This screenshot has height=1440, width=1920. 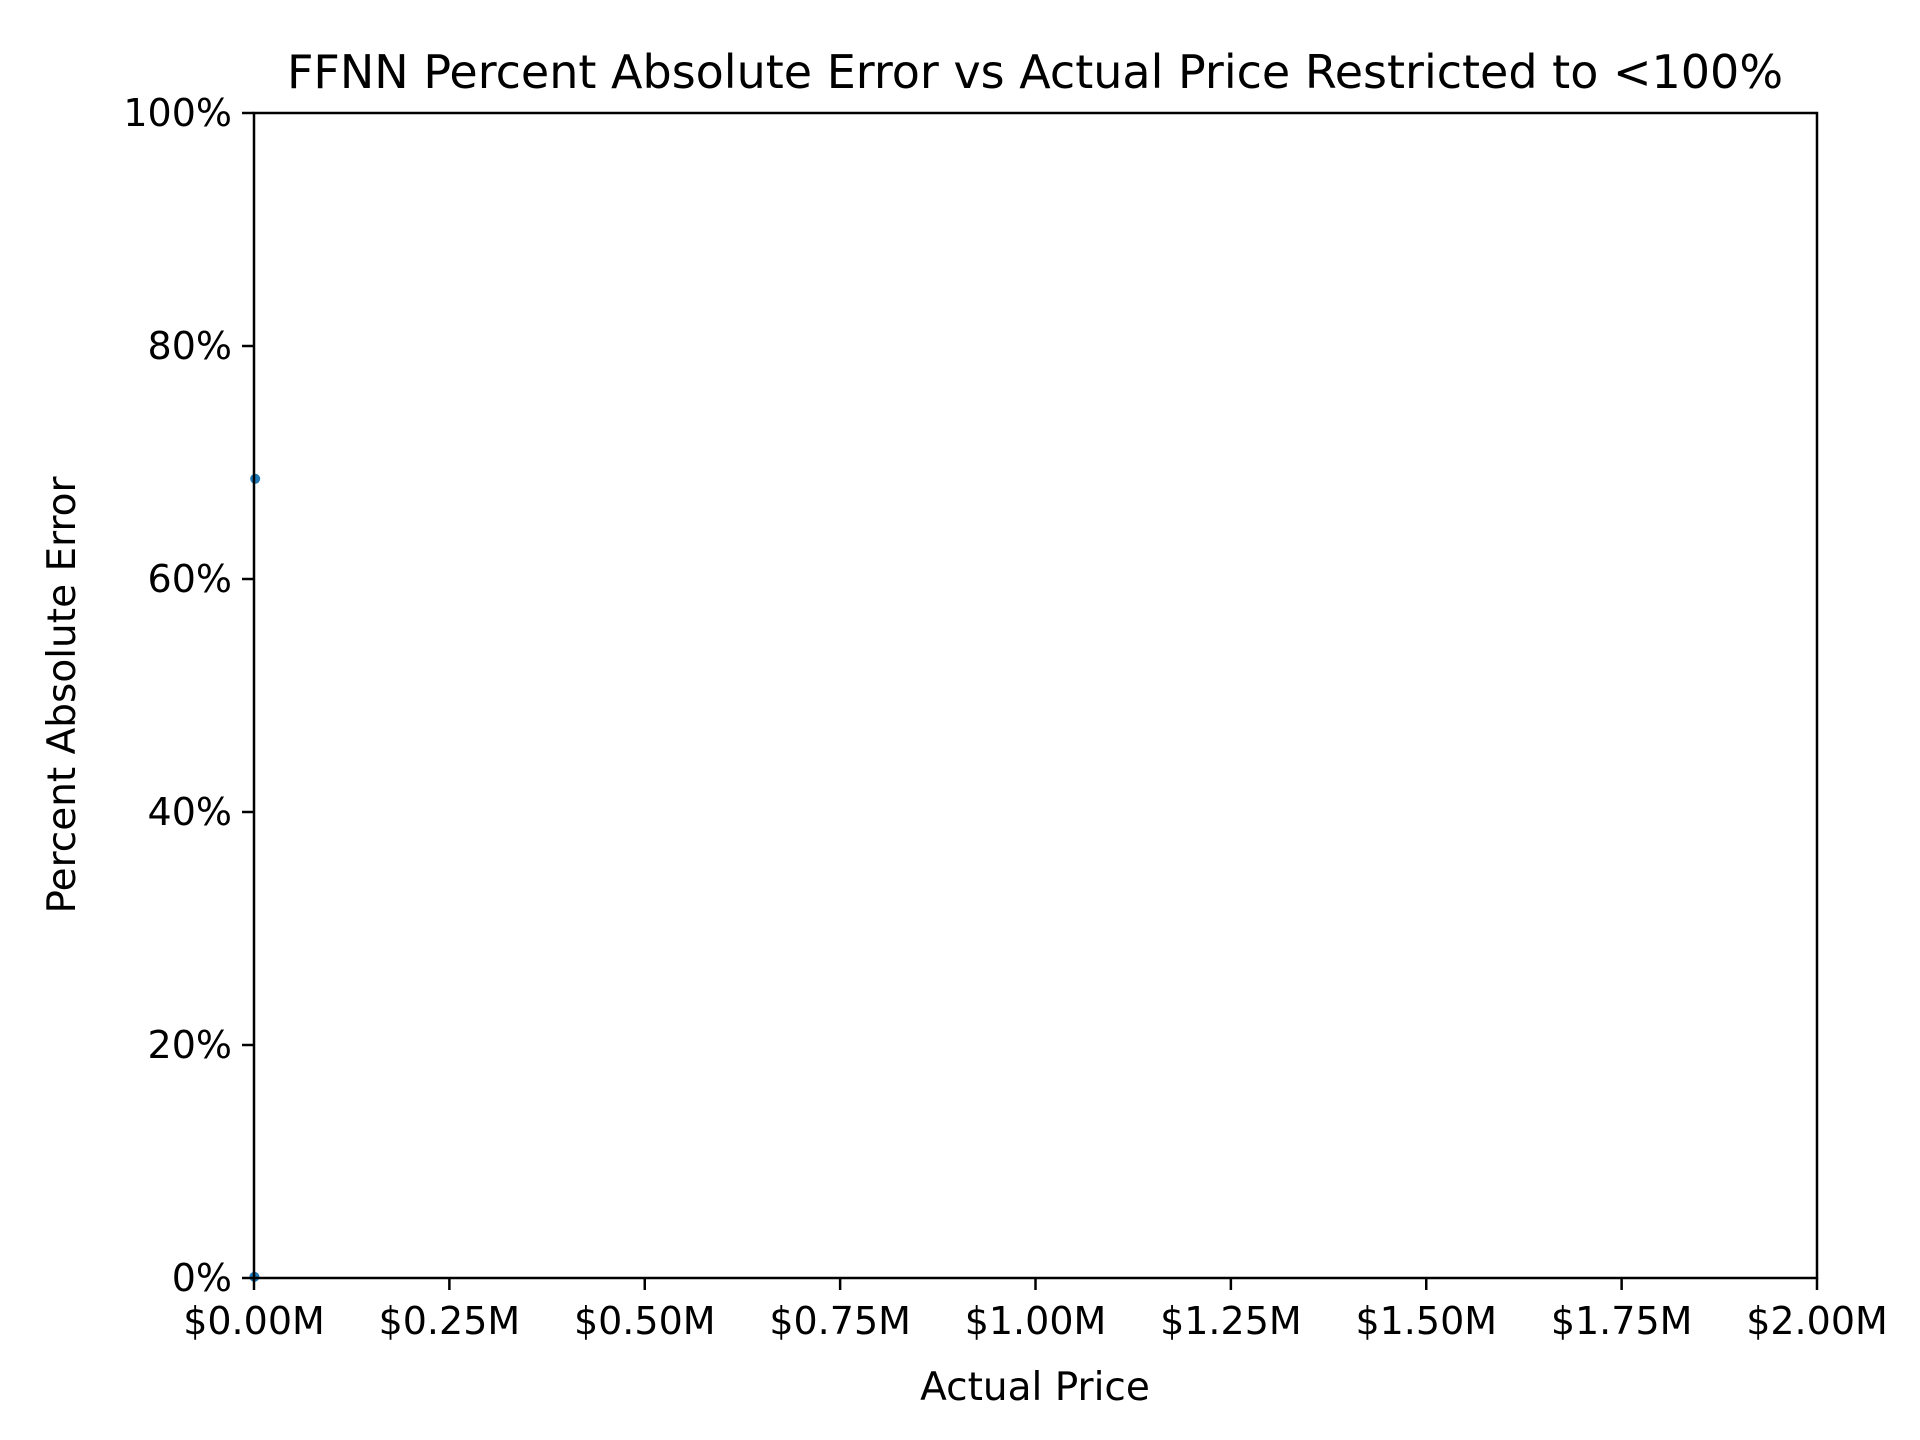 What do you see at coordinates (1036, 1321) in the screenshot?
I see `x-tick-label: $1.00M` at bounding box center [1036, 1321].